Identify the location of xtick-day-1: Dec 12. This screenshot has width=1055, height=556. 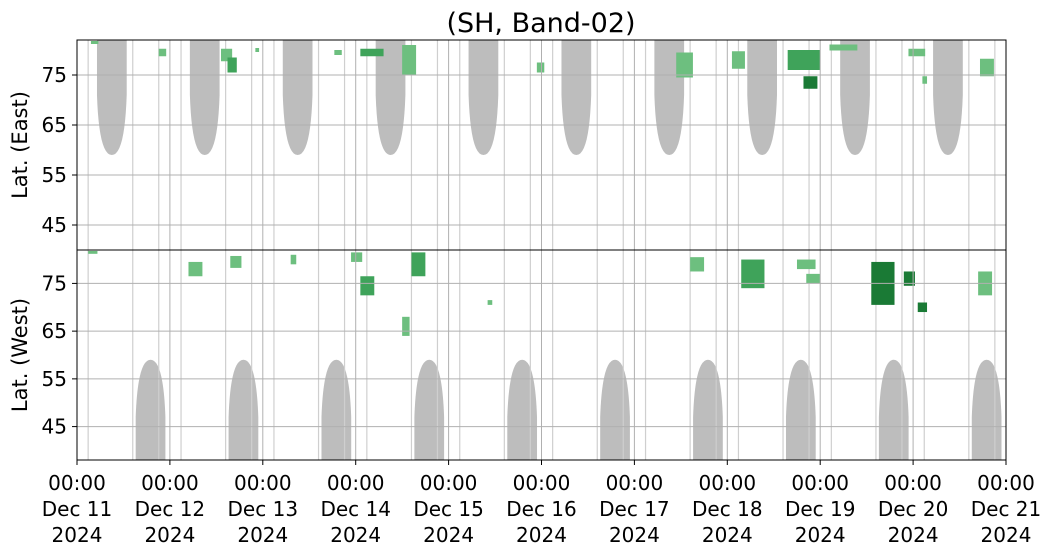
(170, 509).